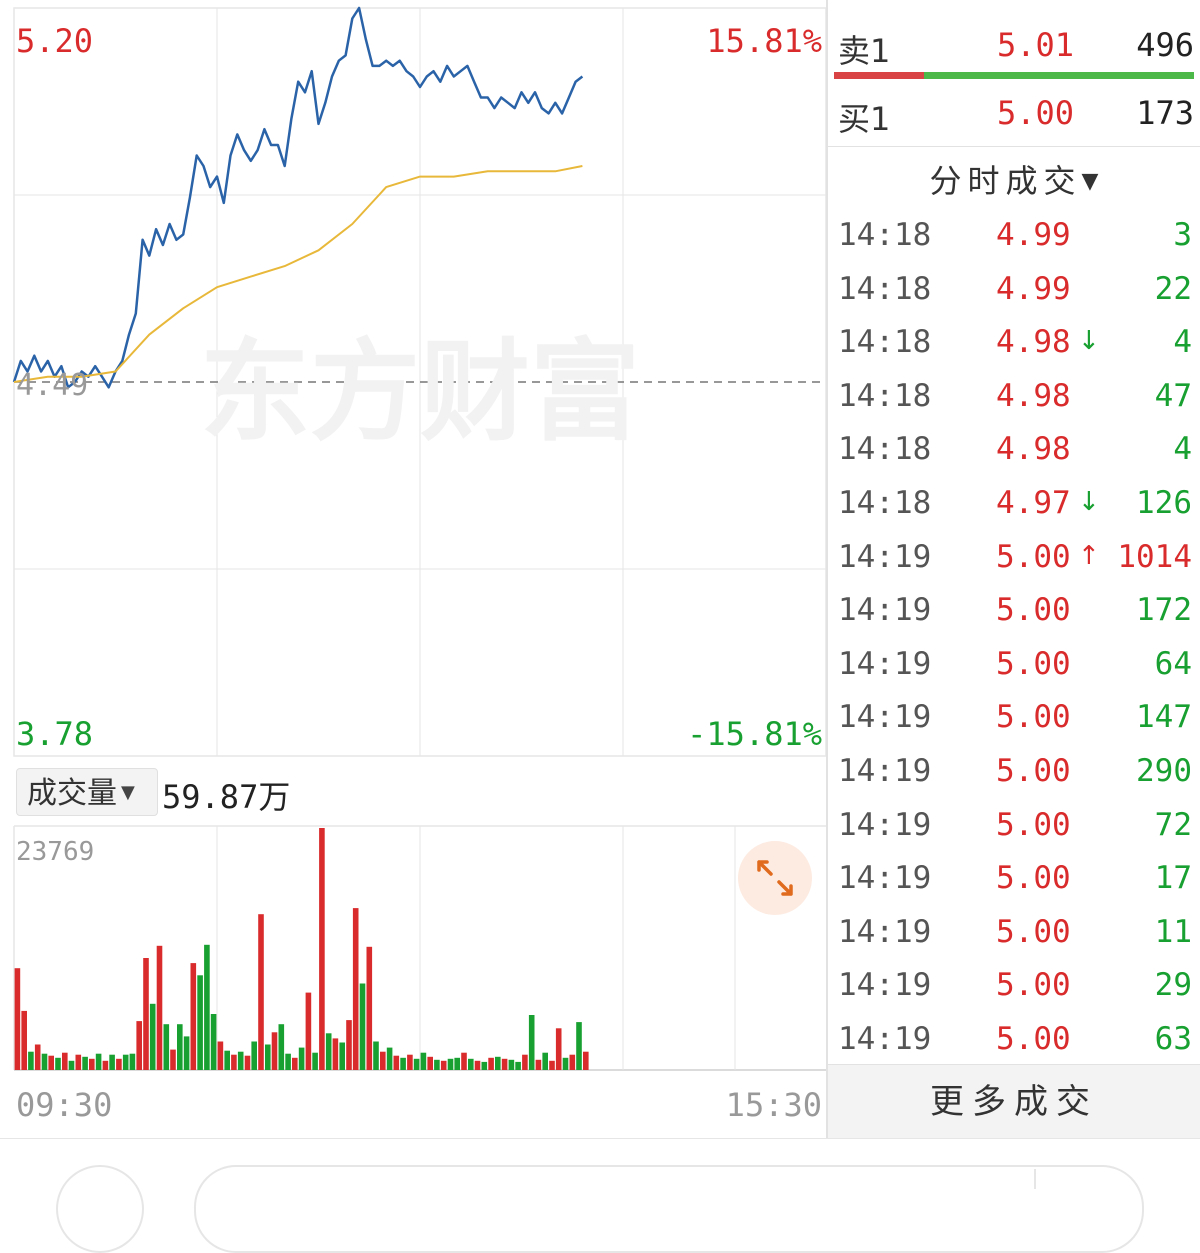  I want to click on time-start-label: 09:30, so click(64, 1105).